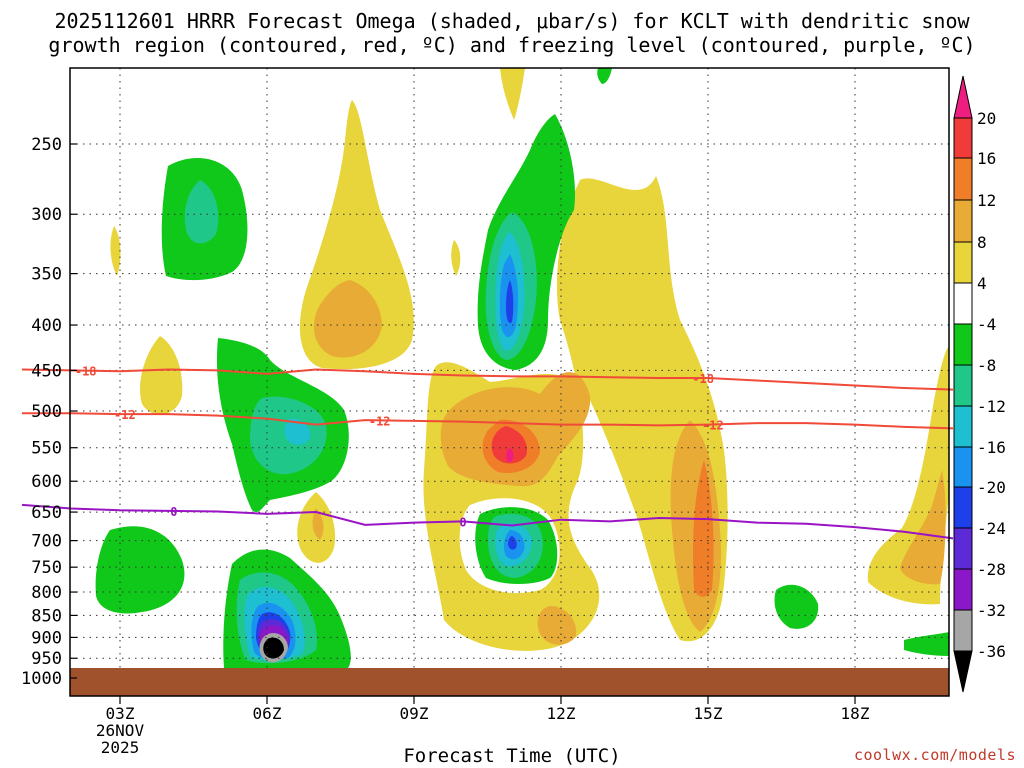 Image resolution: width=1024 pixels, height=768 pixels. Describe the element at coordinates (923, 527) in the screenshot. I see `omega-sink-8-right` at that location.